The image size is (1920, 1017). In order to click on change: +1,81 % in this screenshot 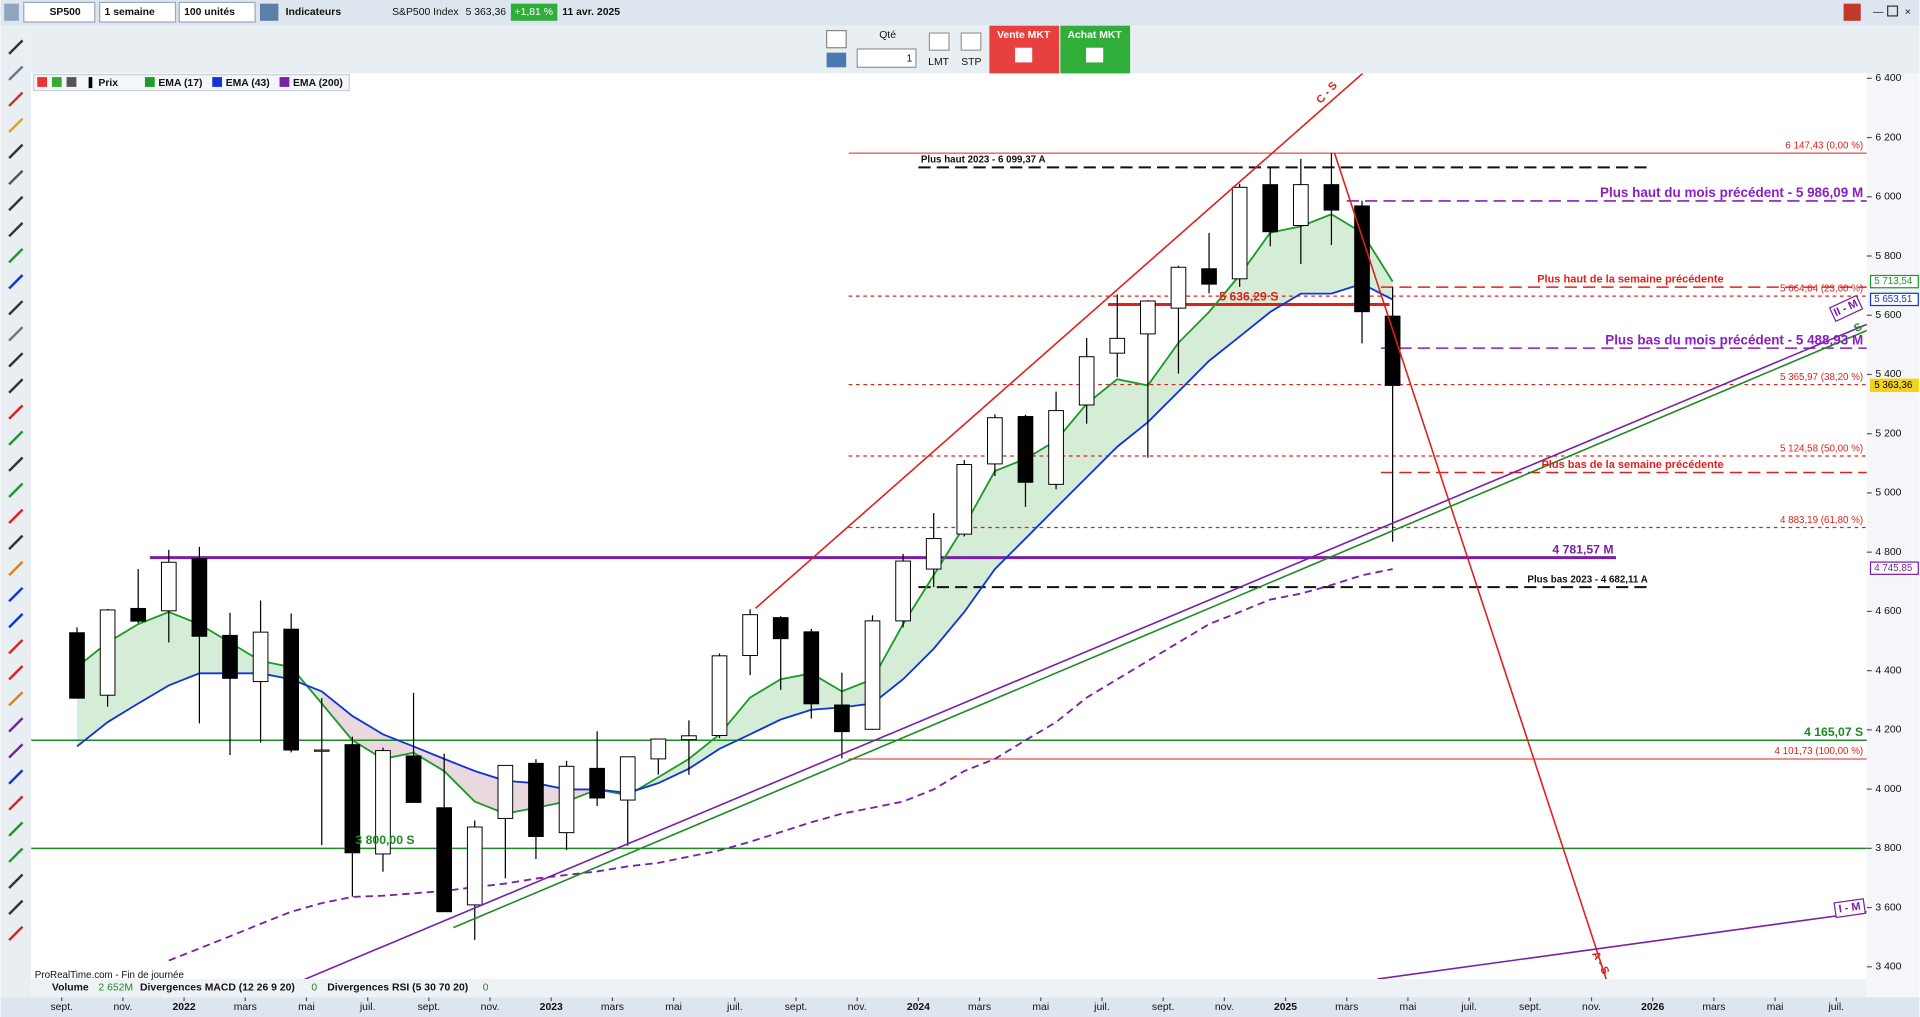, I will do `click(534, 12)`.